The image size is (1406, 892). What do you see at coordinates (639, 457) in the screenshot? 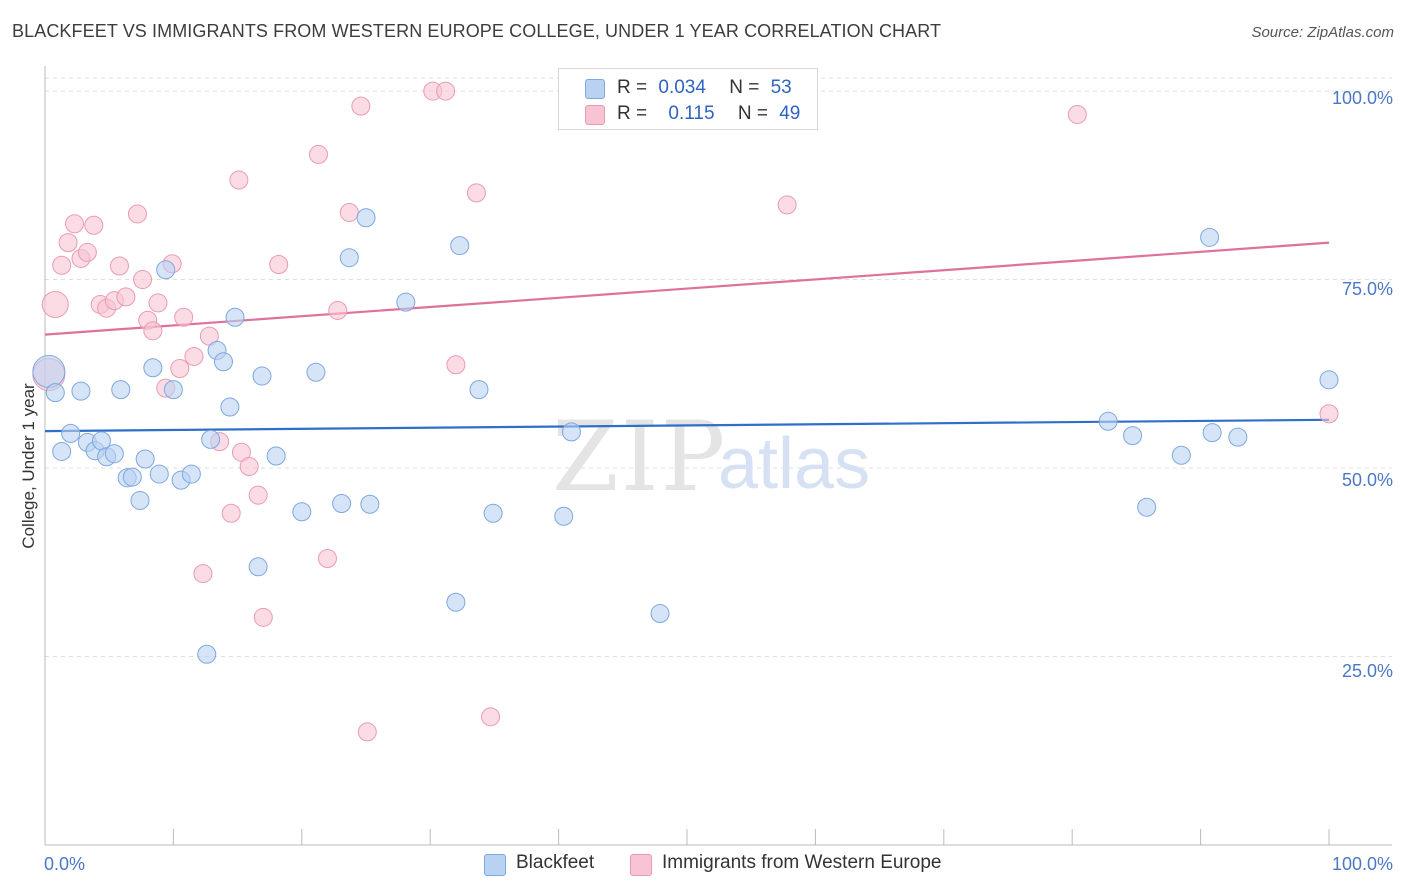
I see `watermark-zip: ZIP` at bounding box center [639, 457].